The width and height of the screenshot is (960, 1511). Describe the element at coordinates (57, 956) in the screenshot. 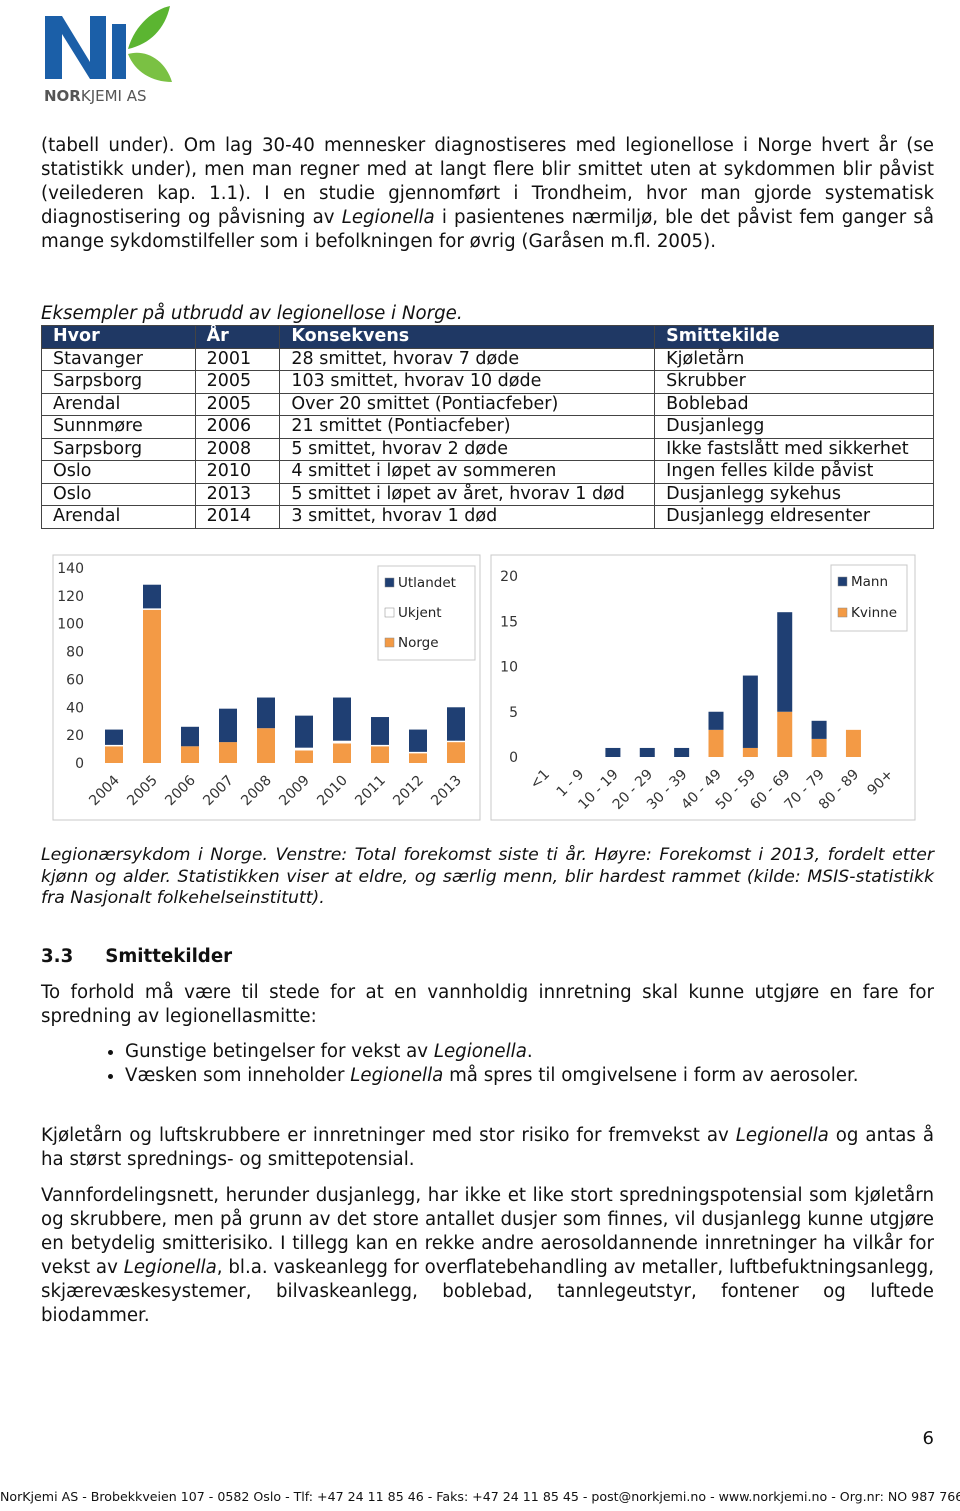

I see `section-number: 3.3` at that location.